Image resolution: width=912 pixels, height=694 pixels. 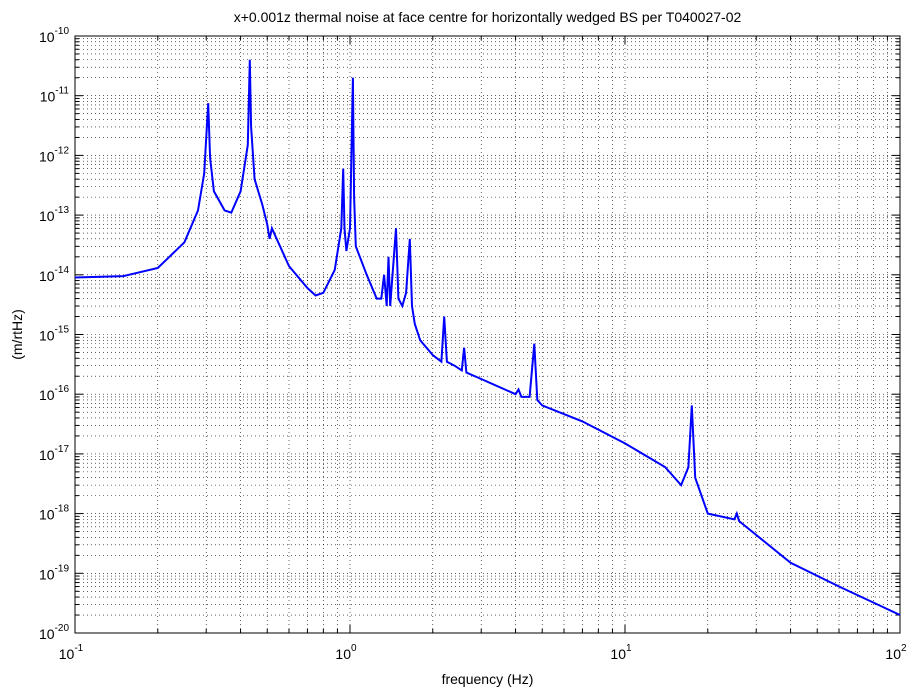 What do you see at coordinates (54, 274) in the screenshot?
I see `y-tick-label: 10-14` at bounding box center [54, 274].